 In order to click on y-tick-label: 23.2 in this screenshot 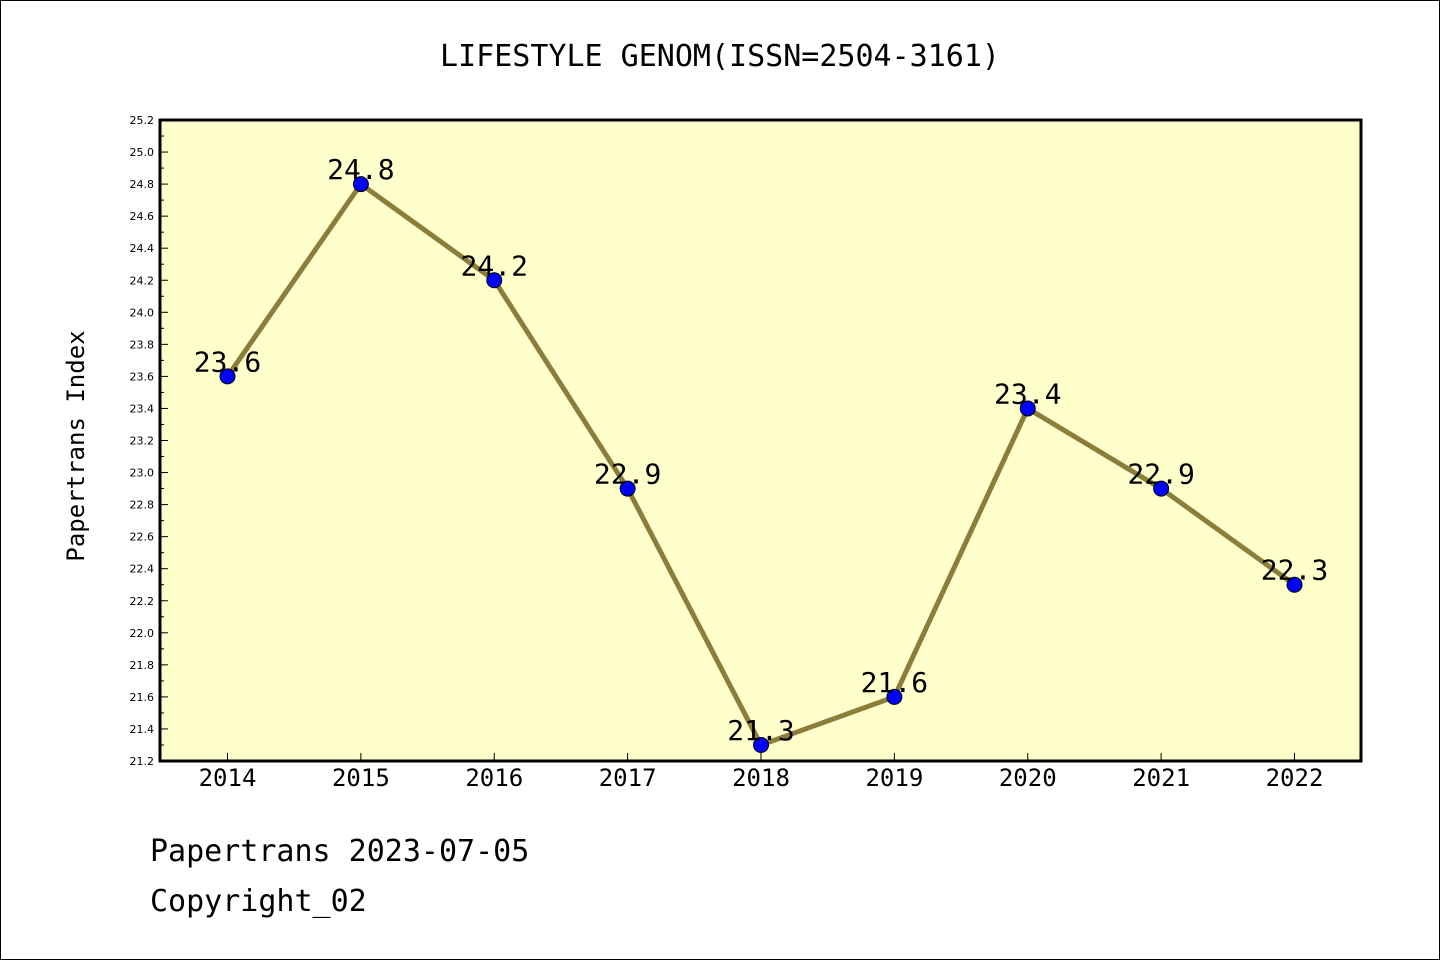, I will do `click(142, 441)`.